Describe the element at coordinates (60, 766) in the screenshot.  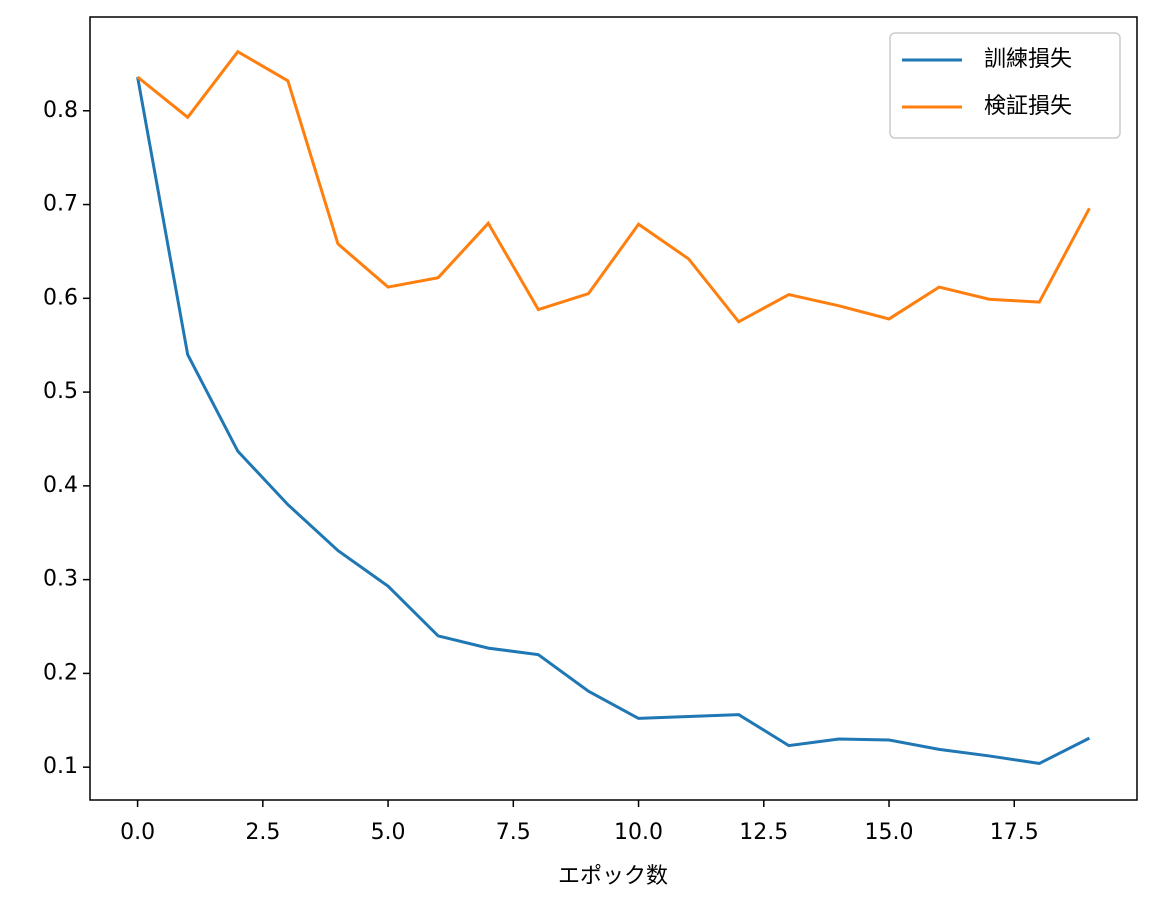
I see `y-tick-label: 0.1` at that location.